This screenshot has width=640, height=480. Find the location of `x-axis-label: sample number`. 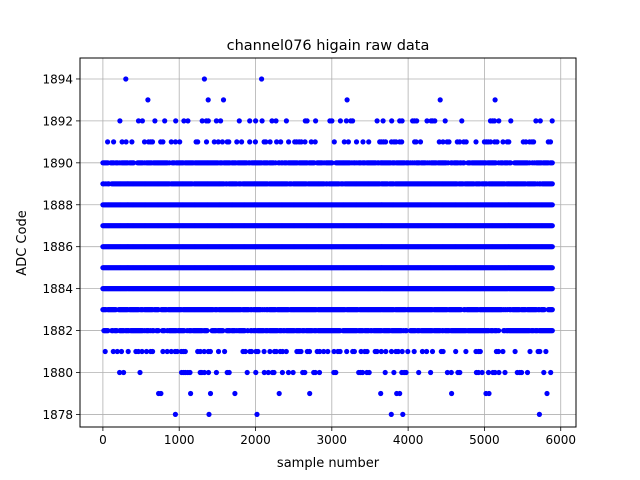

x-axis-label: sample number is located at coordinates (328, 463).